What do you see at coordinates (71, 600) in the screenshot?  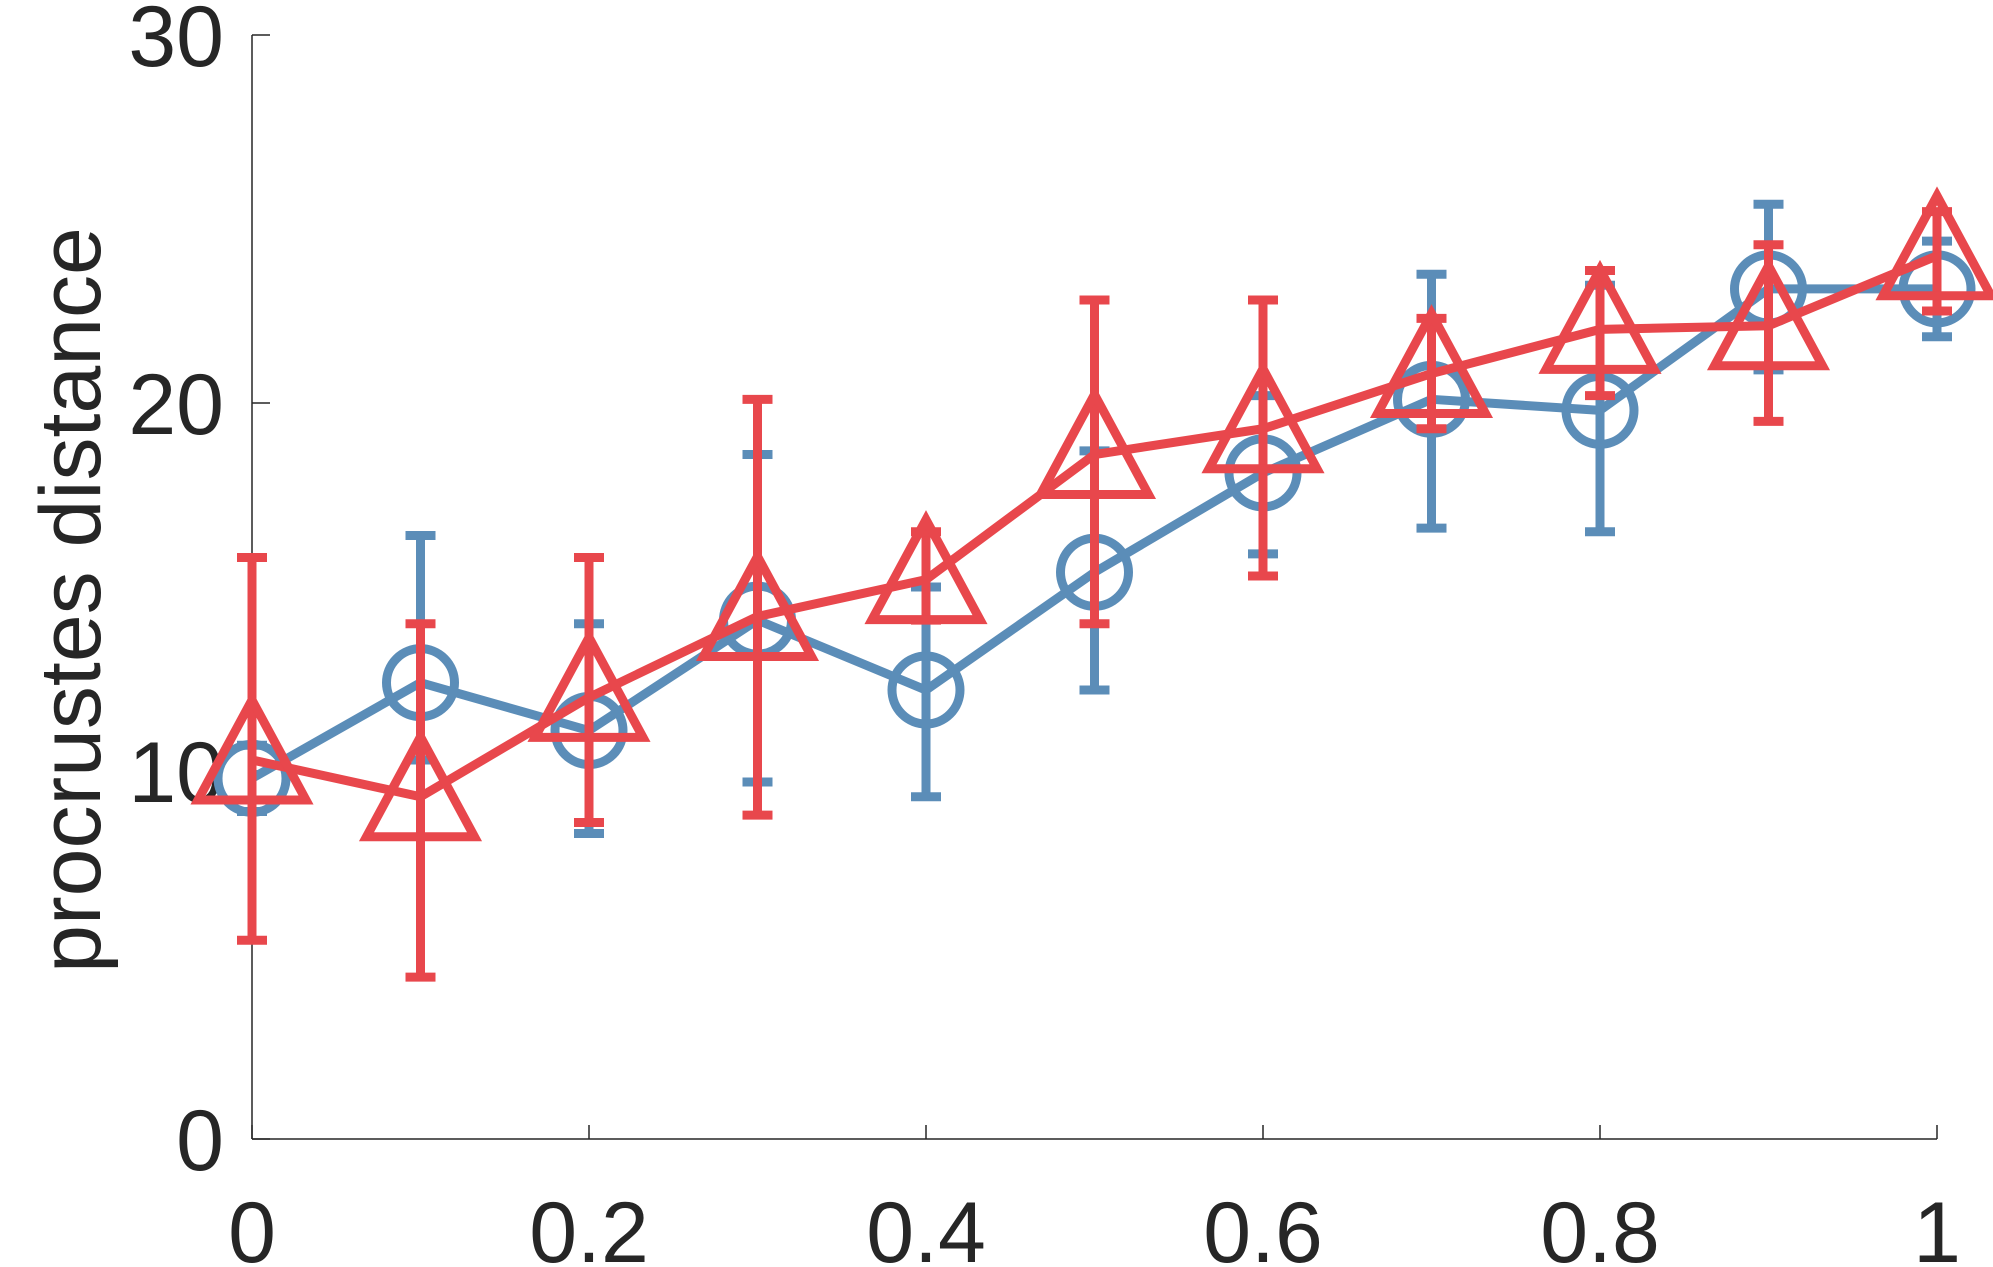 I see `y-axis-label: procrustes distance` at bounding box center [71, 600].